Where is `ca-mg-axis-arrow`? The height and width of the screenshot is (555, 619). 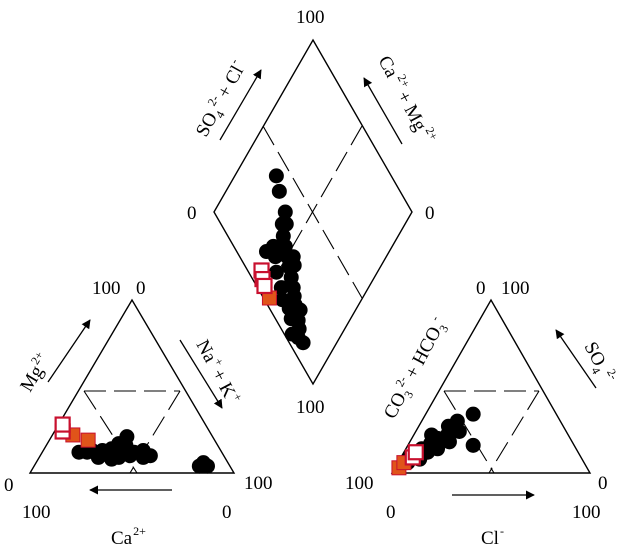 ca-mg-axis-arrow is located at coordinates (383, 111).